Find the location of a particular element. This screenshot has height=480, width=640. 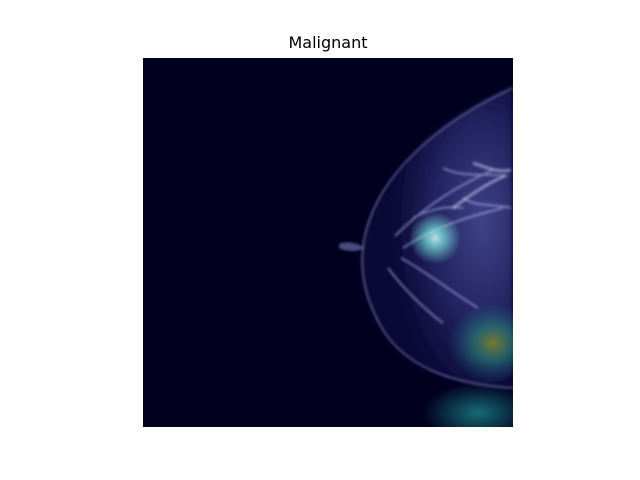

plot-title: Malignant is located at coordinates (320, 43).